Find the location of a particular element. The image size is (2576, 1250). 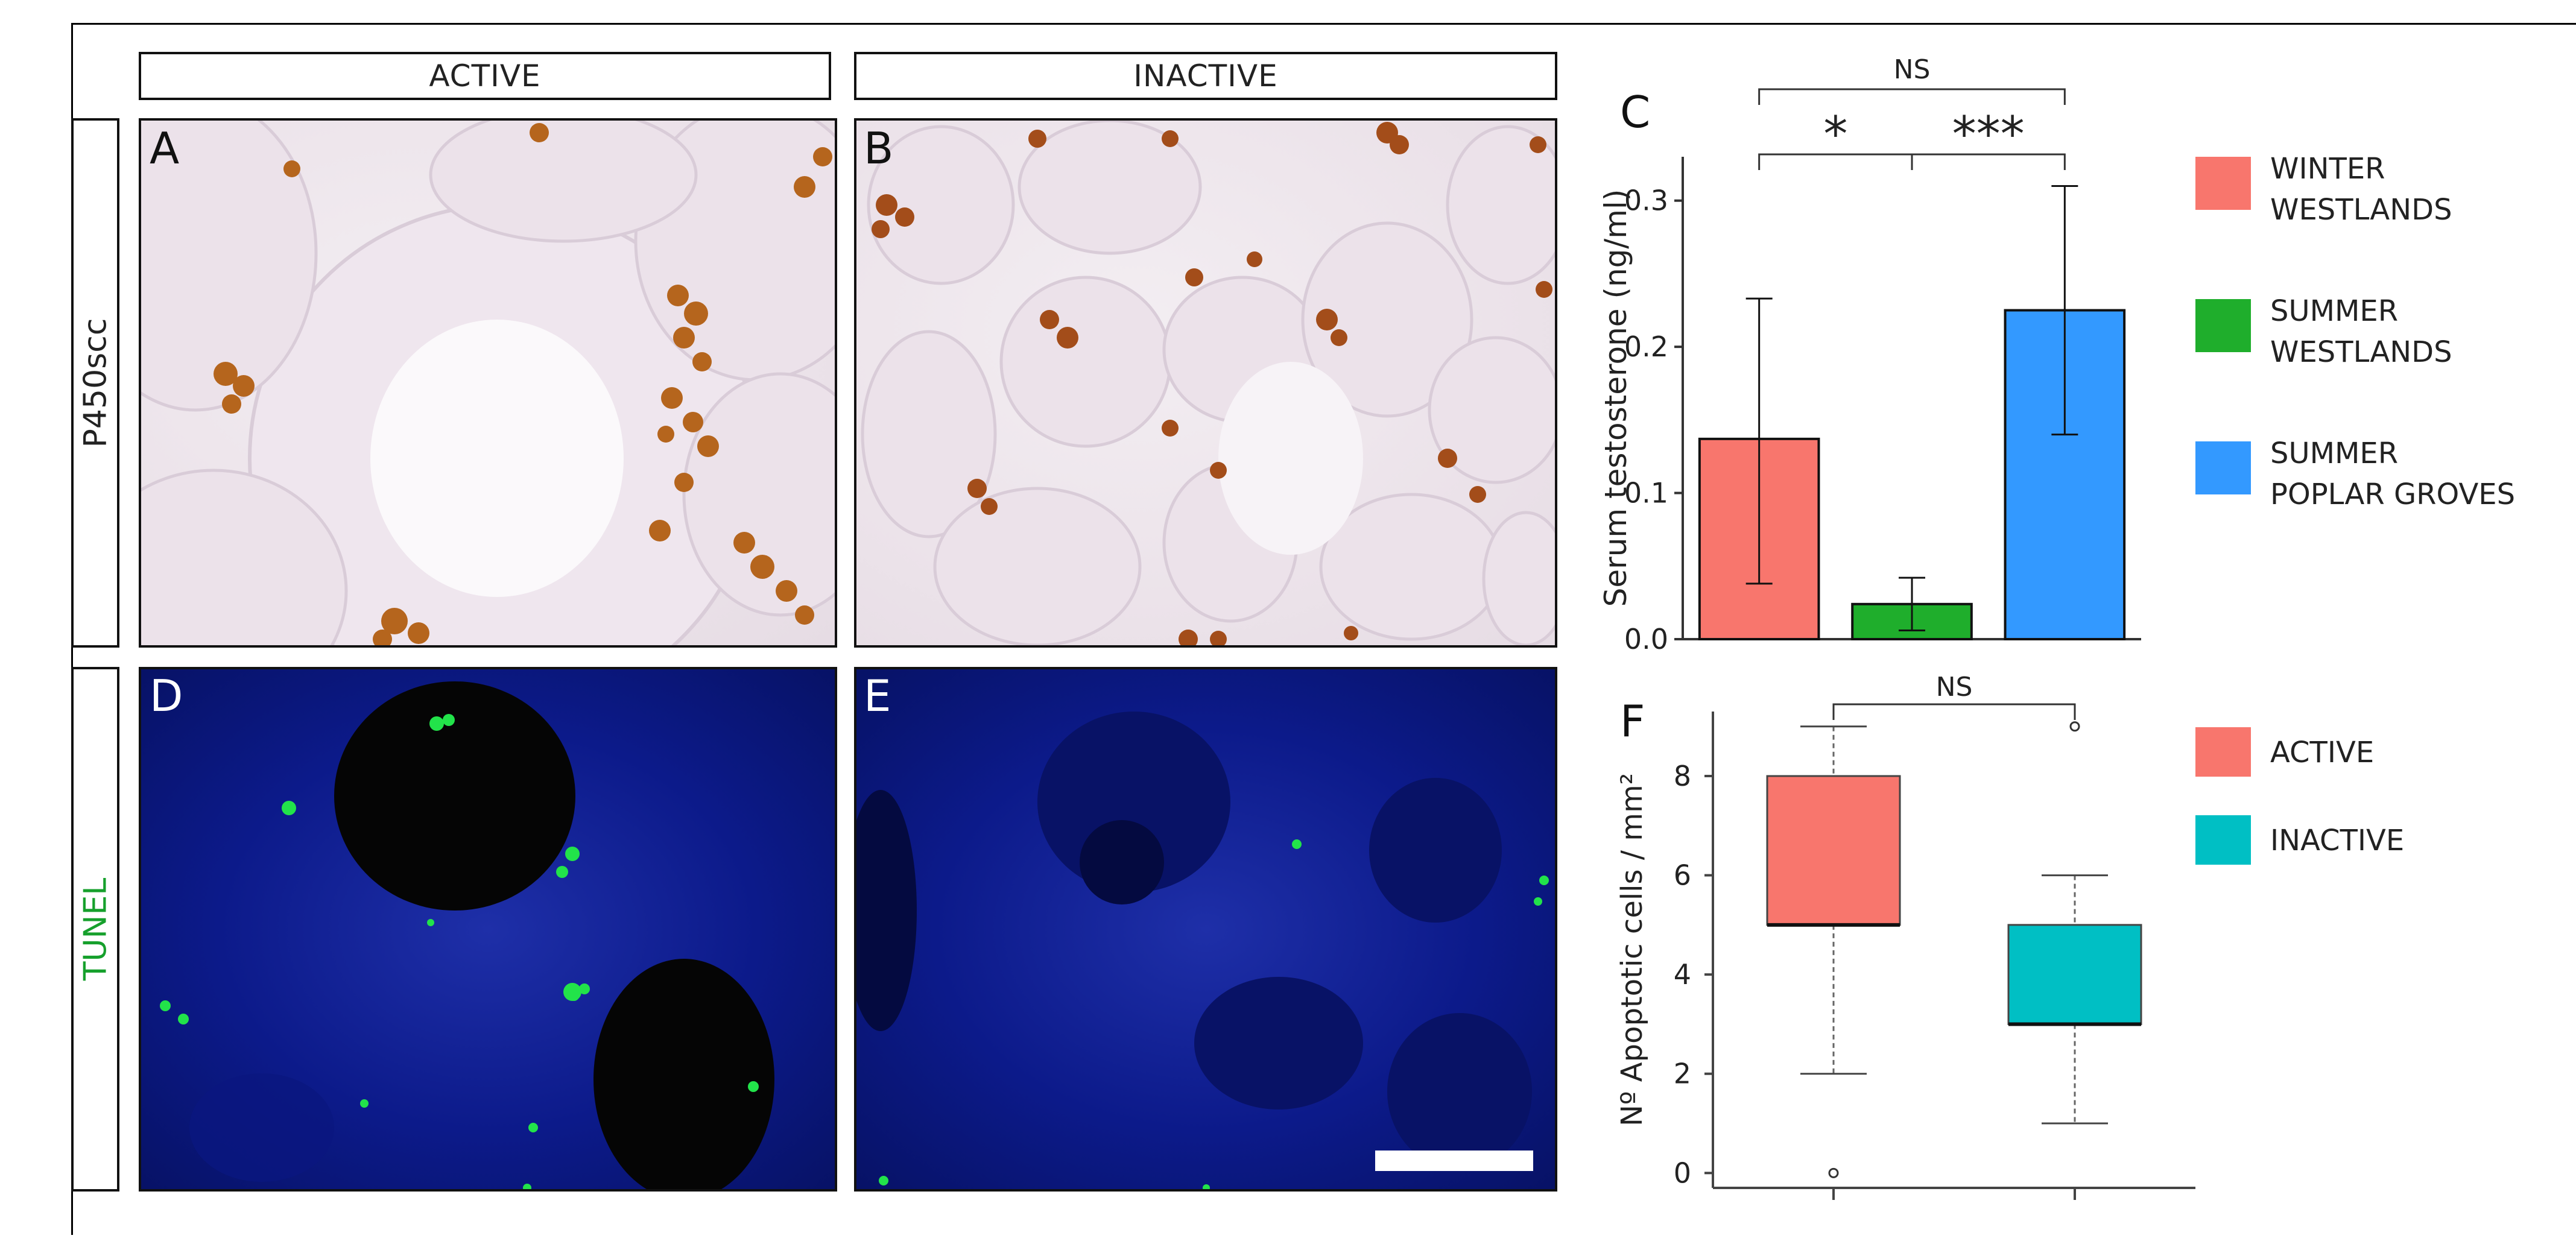

panel-letter-b: B is located at coordinates (879, 148).